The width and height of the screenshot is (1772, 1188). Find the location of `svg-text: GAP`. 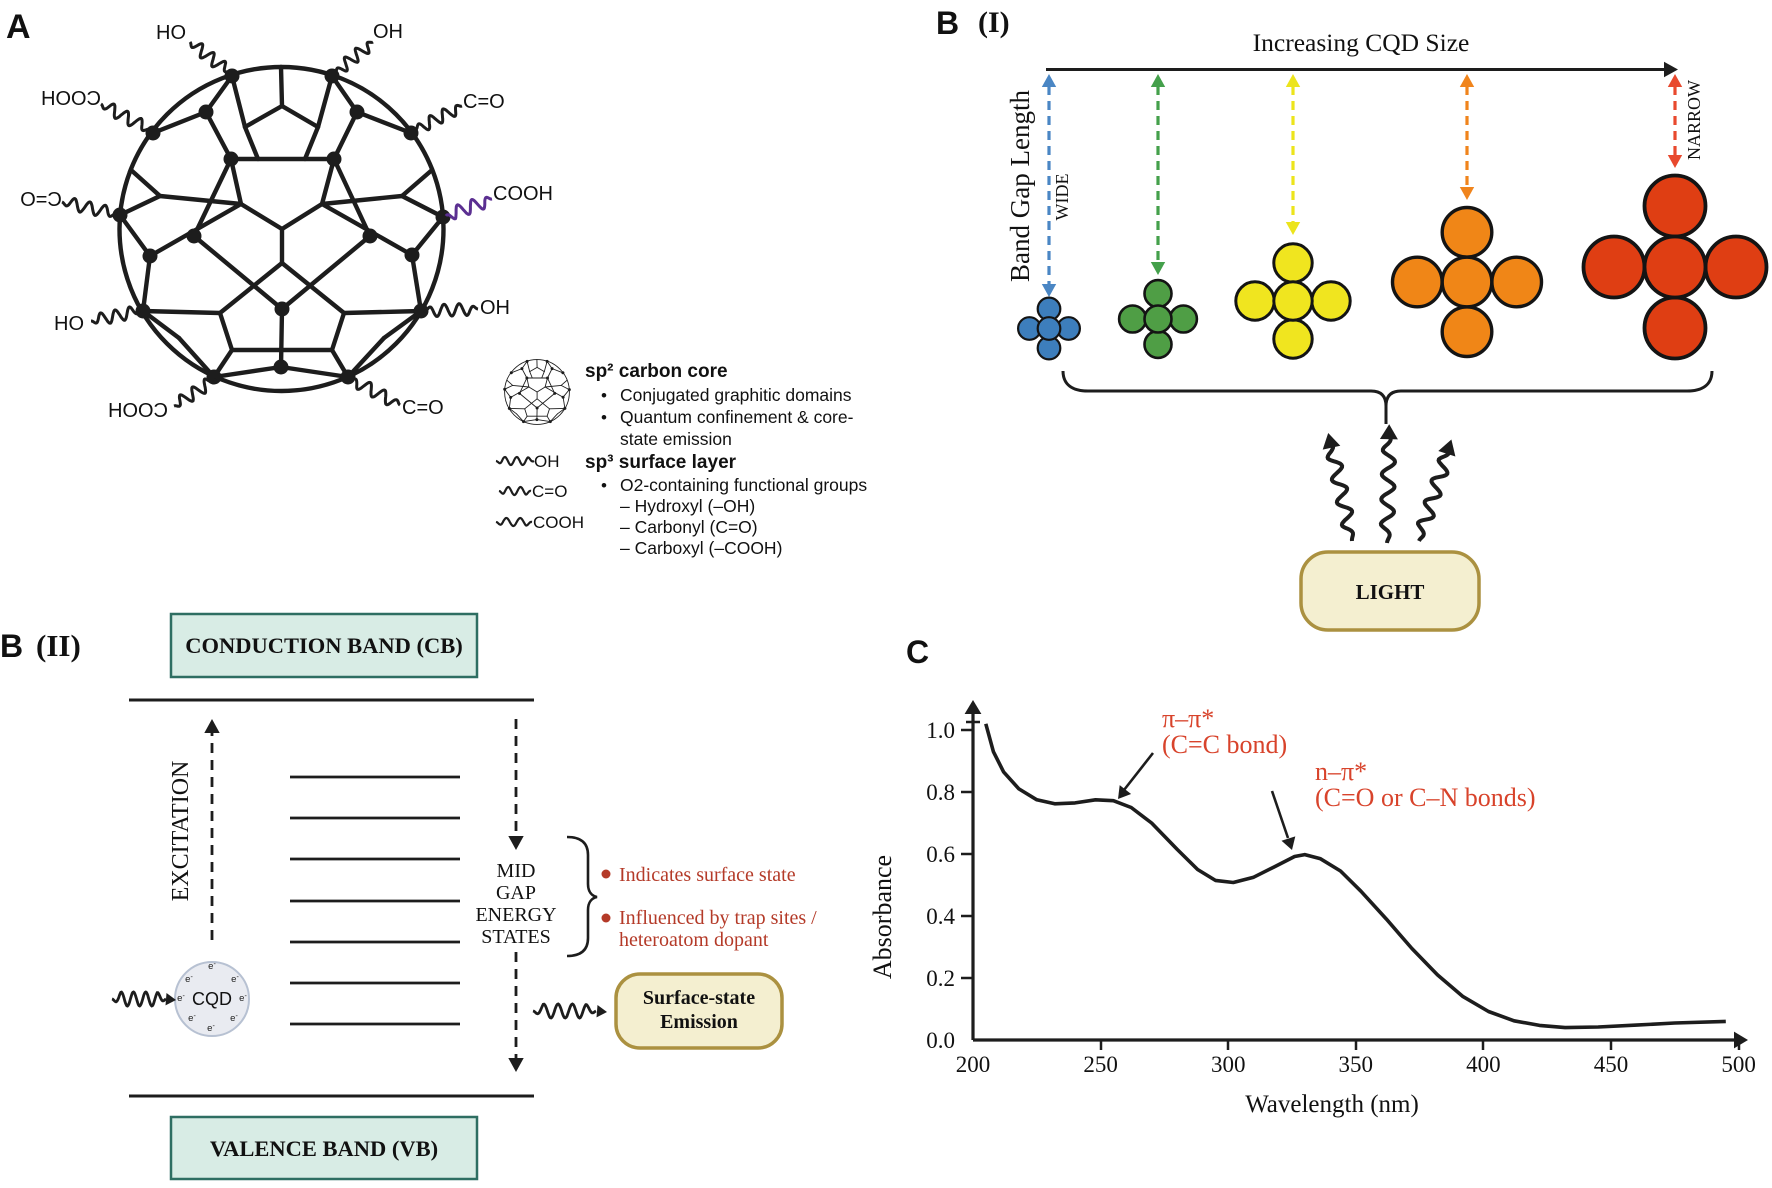

svg-text: GAP is located at coordinates (516, 893).